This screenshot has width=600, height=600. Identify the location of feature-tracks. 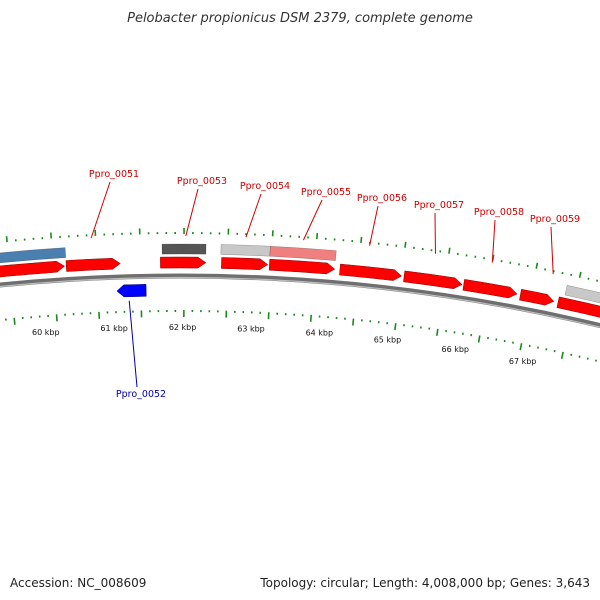
(300, 280).